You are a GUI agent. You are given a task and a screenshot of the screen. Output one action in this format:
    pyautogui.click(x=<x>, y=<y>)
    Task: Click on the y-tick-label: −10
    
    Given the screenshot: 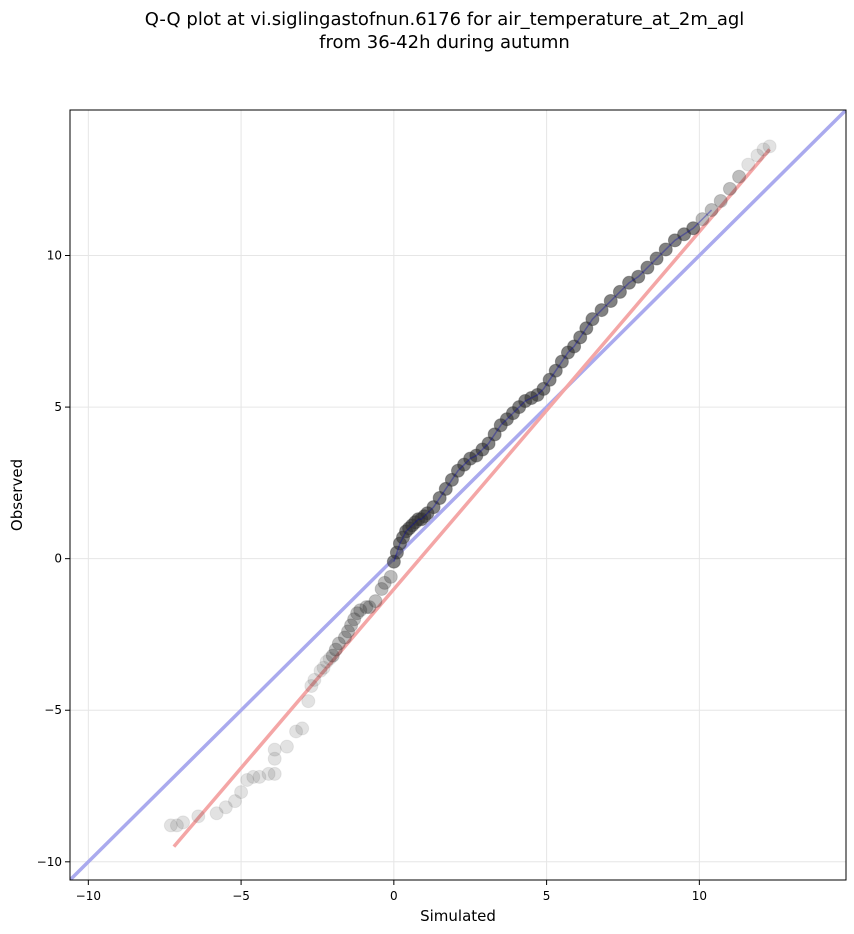 What is the action you would take?
    pyautogui.click(x=49, y=862)
    